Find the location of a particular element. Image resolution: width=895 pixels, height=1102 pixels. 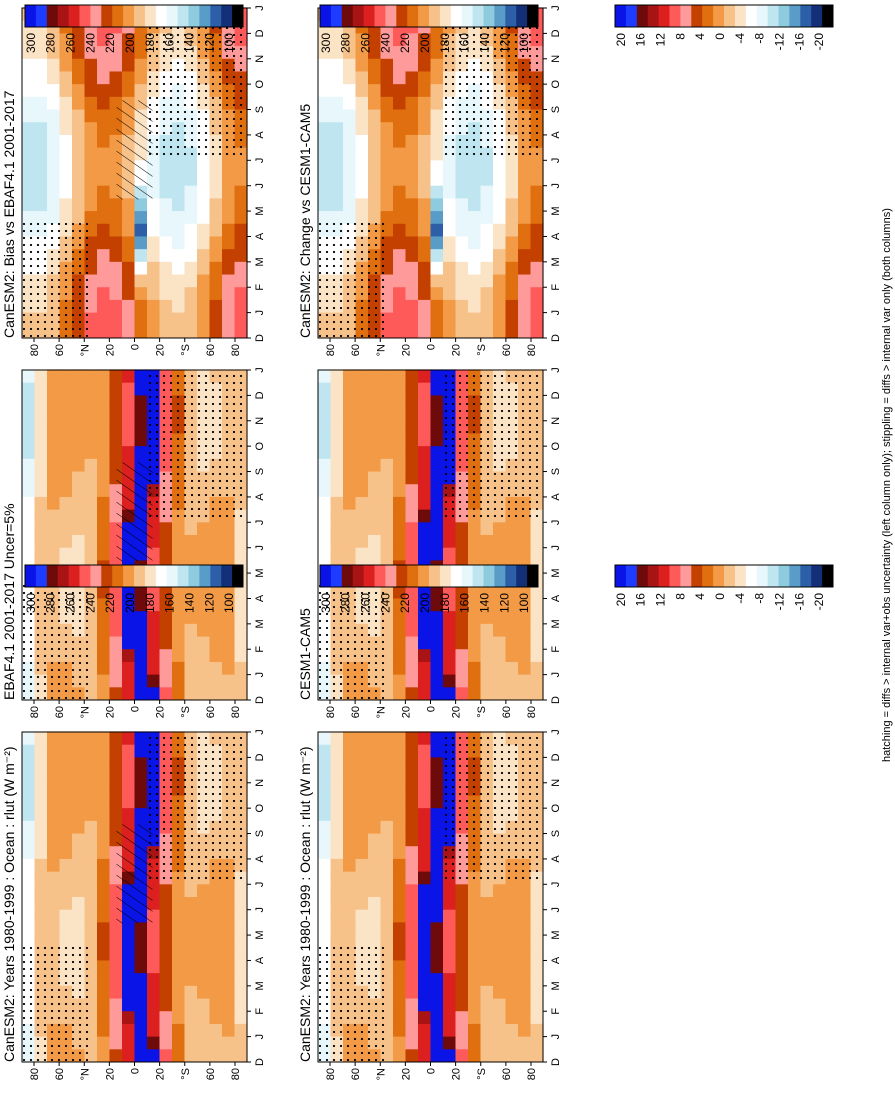

lat-tick-label: 0 is located at coordinates (432, 1071).